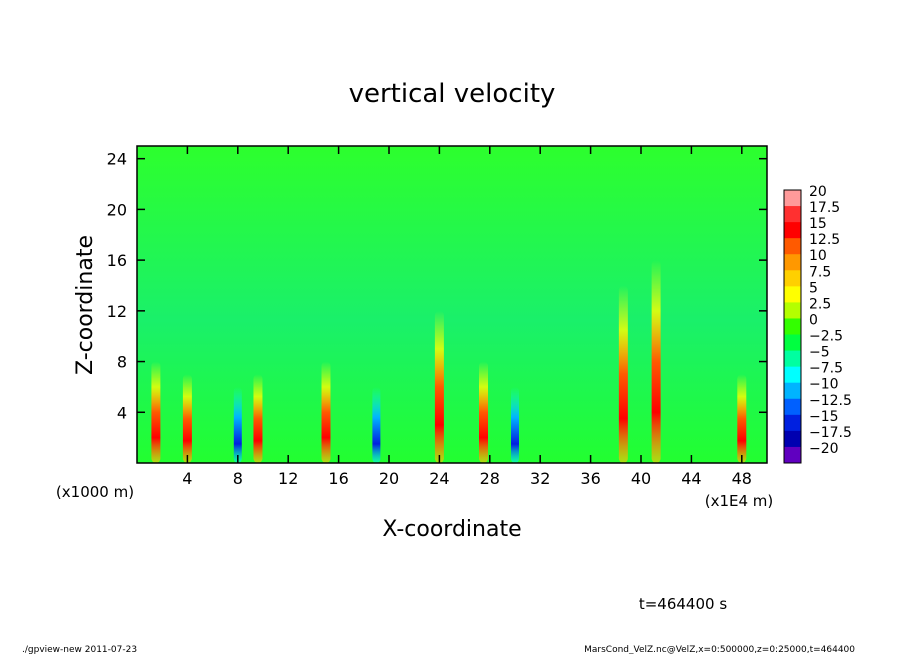 This screenshot has width=904, height=658. What do you see at coordinates (683, 604) in the screenshot?
I see `time-label: t=464400 s` at bounding box center [683, 604].